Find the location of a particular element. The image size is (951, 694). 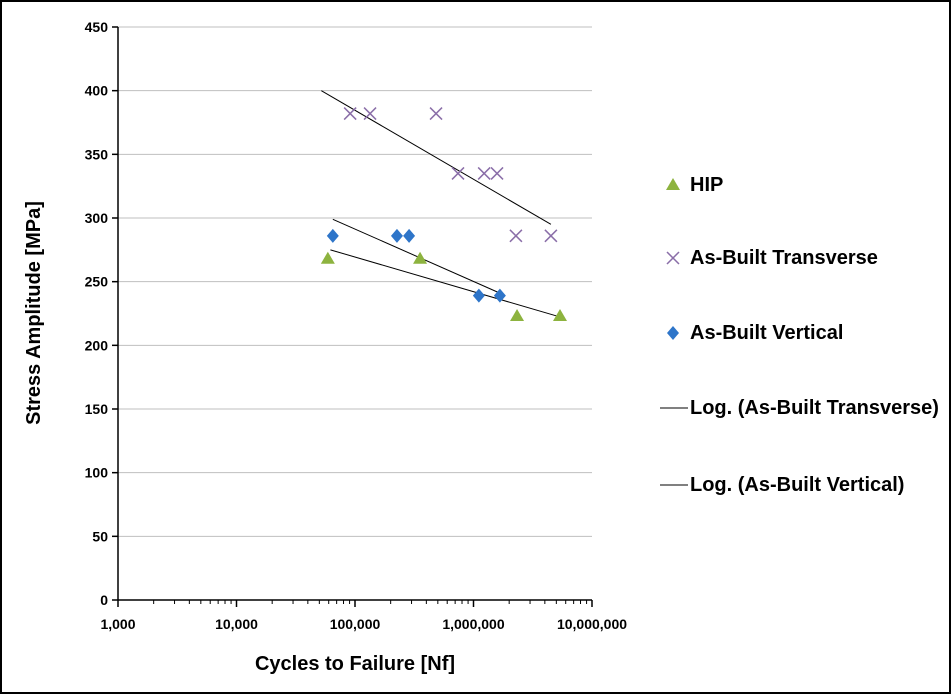

y-tick-label: 200 is located at coordinates (97, 345).